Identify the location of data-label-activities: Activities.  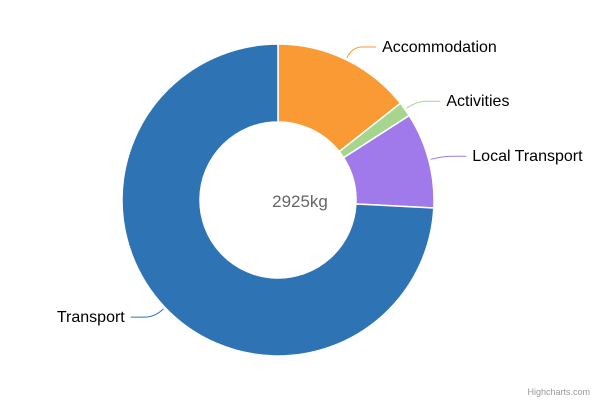
(477, 101).